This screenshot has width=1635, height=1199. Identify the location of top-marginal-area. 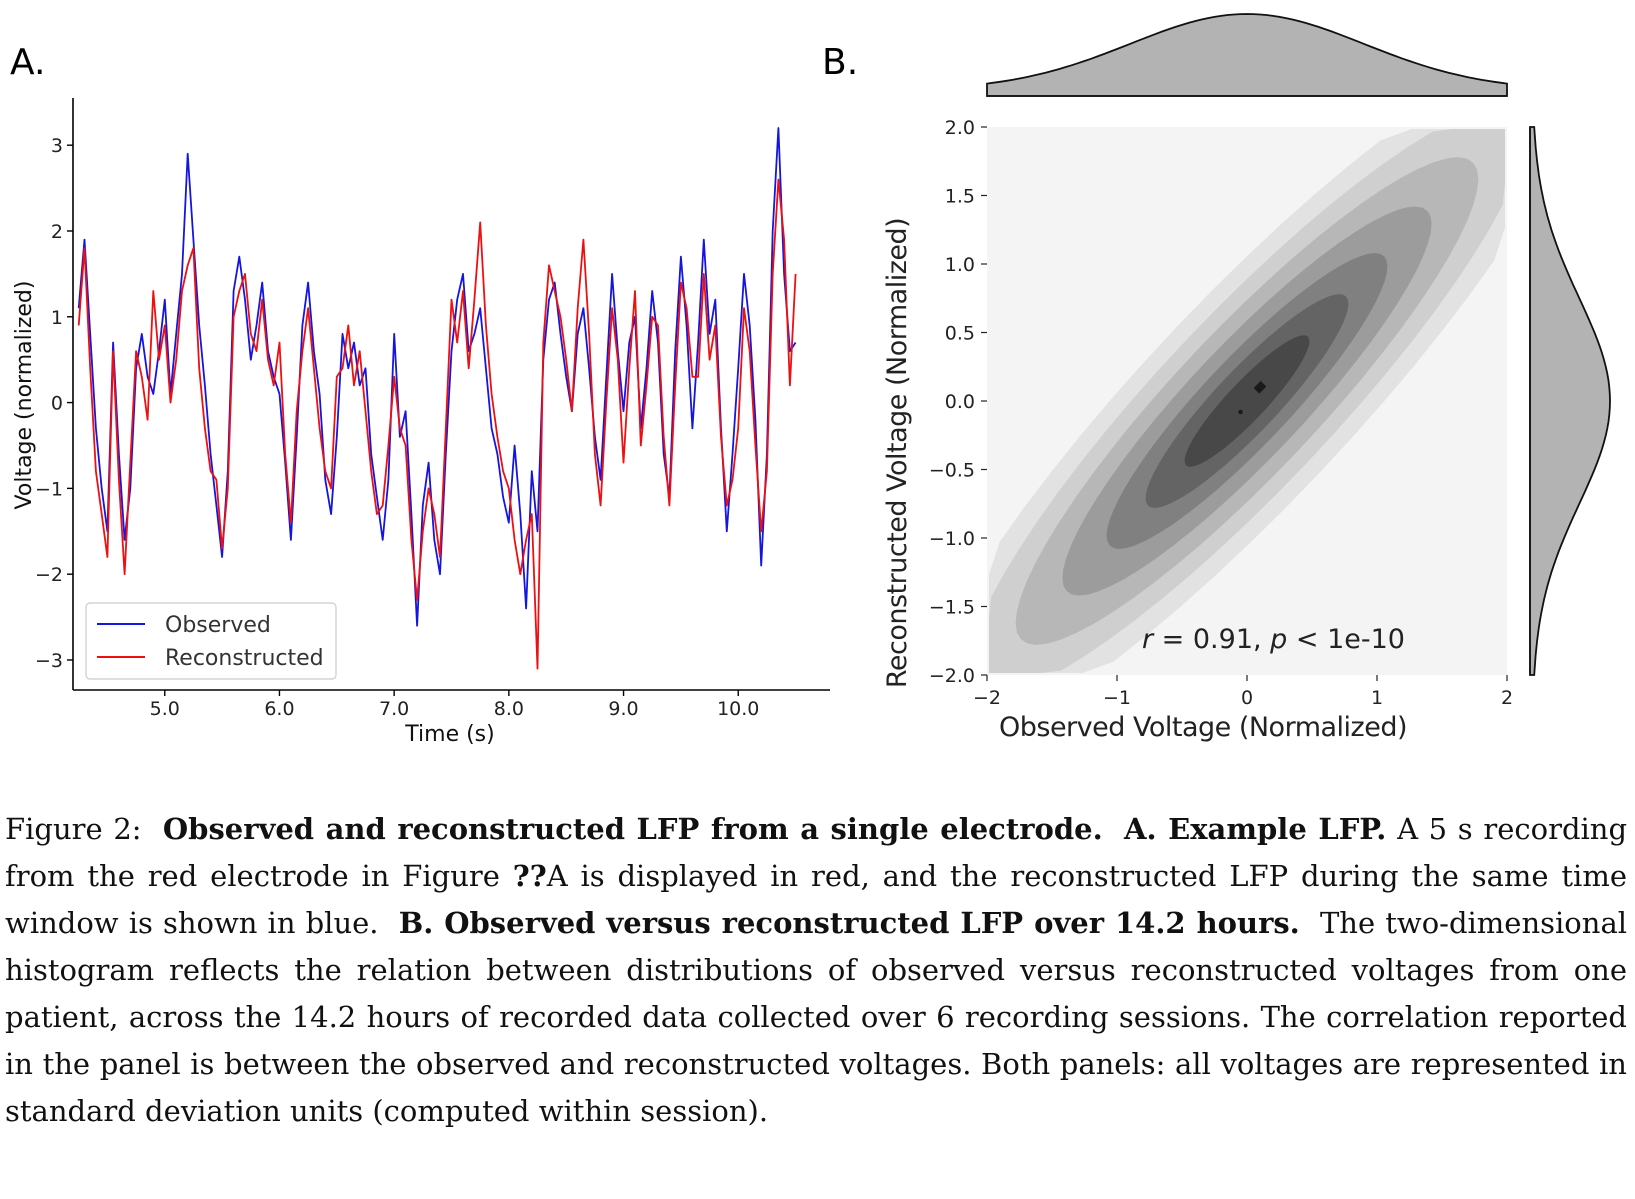
(1247, 55).